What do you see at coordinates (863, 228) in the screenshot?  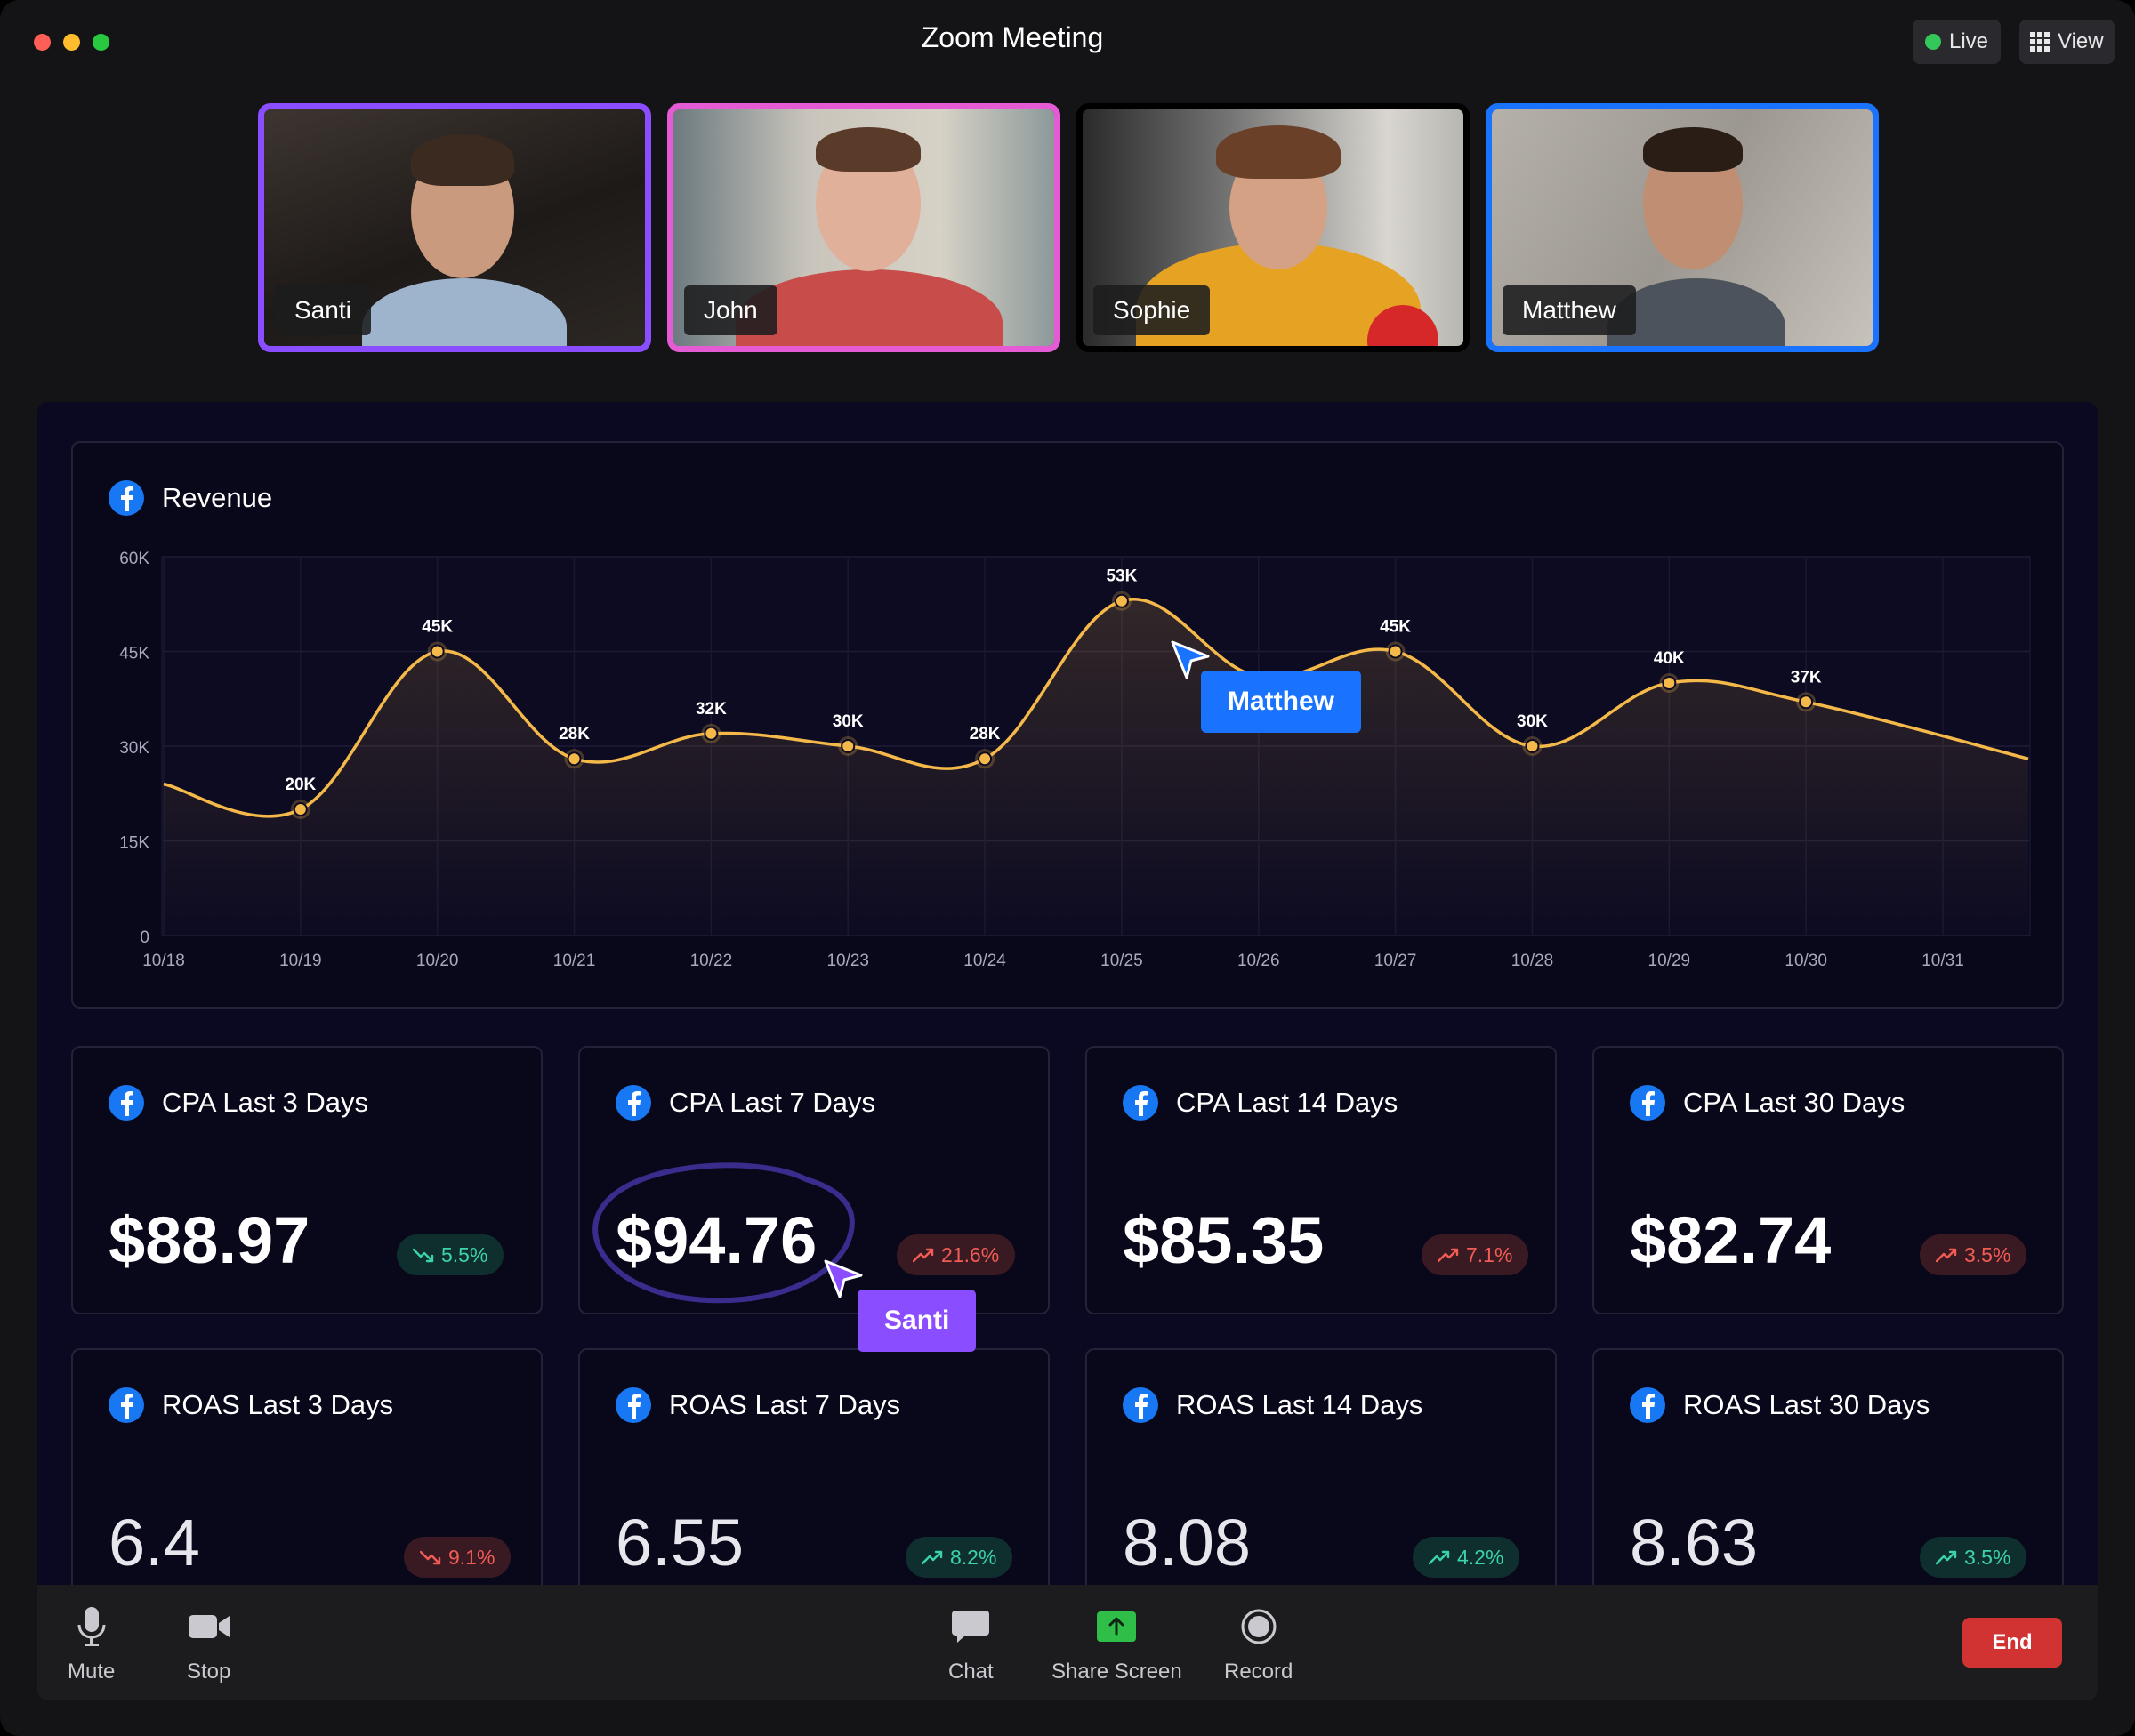 I see `video-tile-john: John` at bounding box center [863, 228].